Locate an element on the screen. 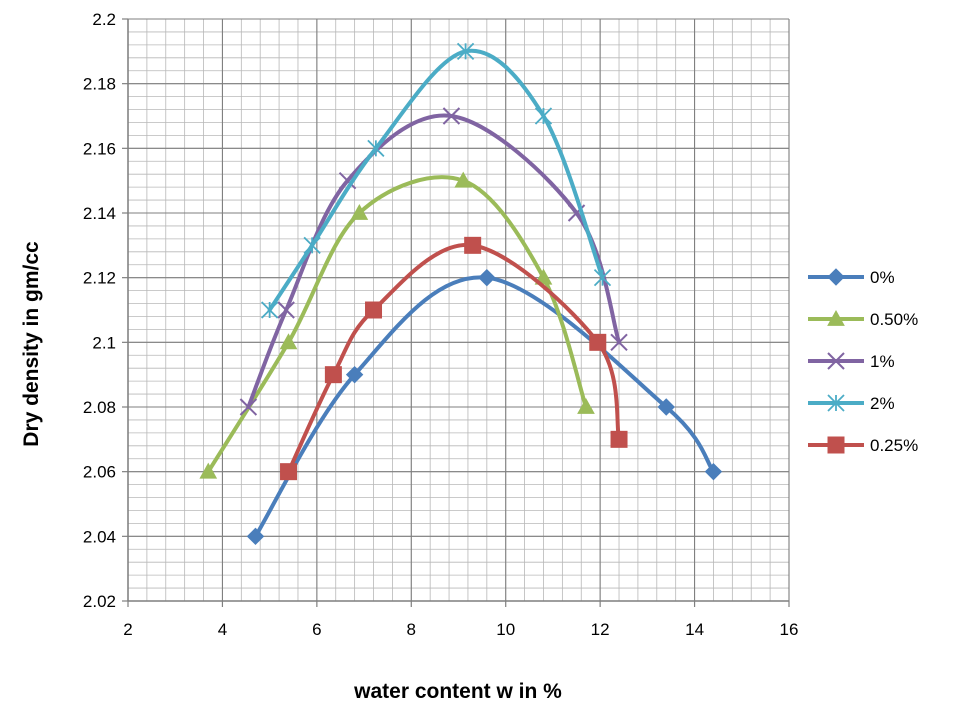 Image resolution: width=969 pixels, height=711 pixels. legend: 0% 0.50% 1% 2% 0.25% is located at coordinates (863, 361).